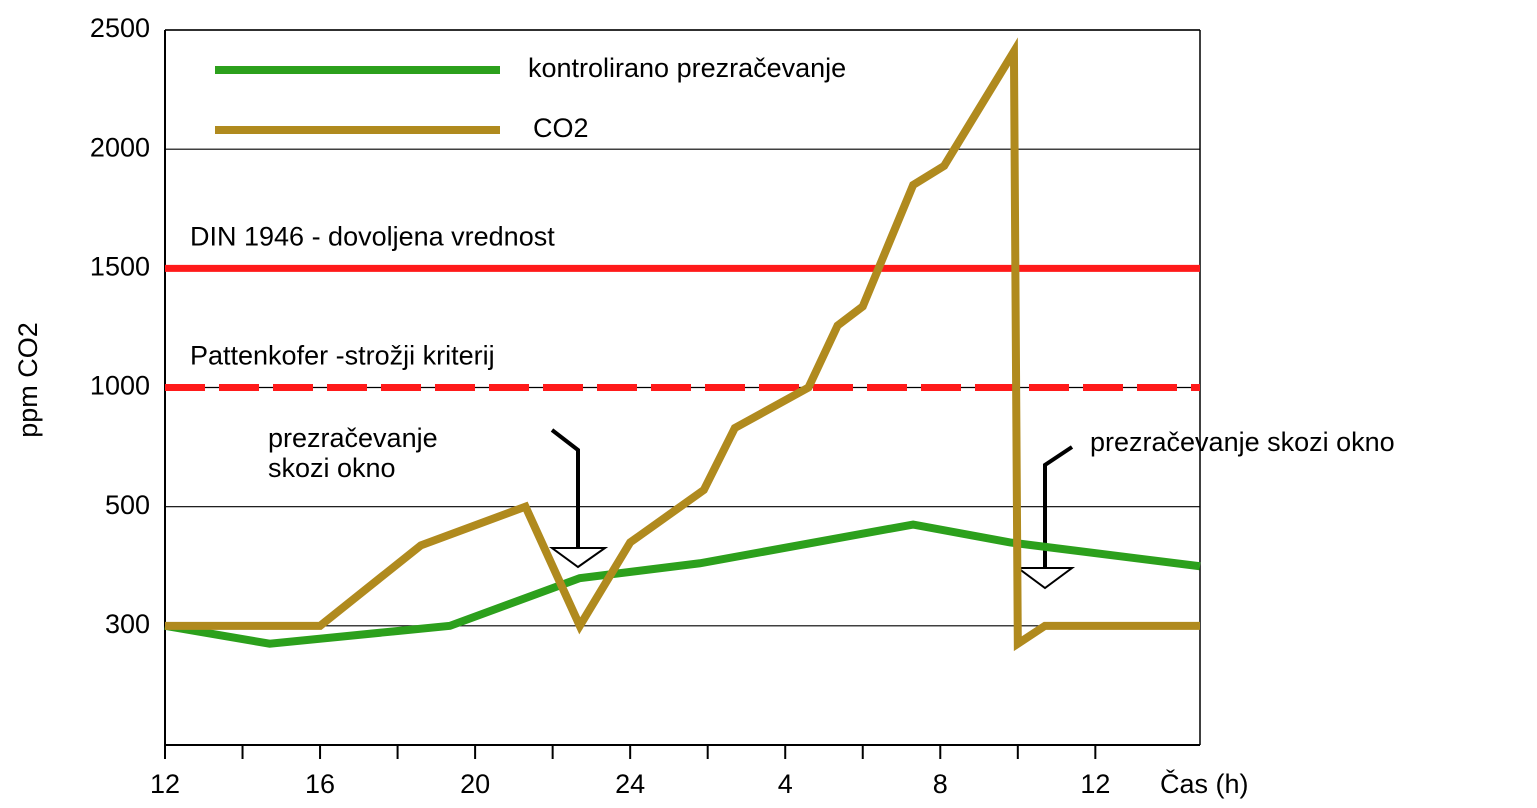 The height and width of the screenshot is (808, 1537). Describe the element at coordinates (561, 128) in the screenshot. I see `legend-label: CO2` at that location.